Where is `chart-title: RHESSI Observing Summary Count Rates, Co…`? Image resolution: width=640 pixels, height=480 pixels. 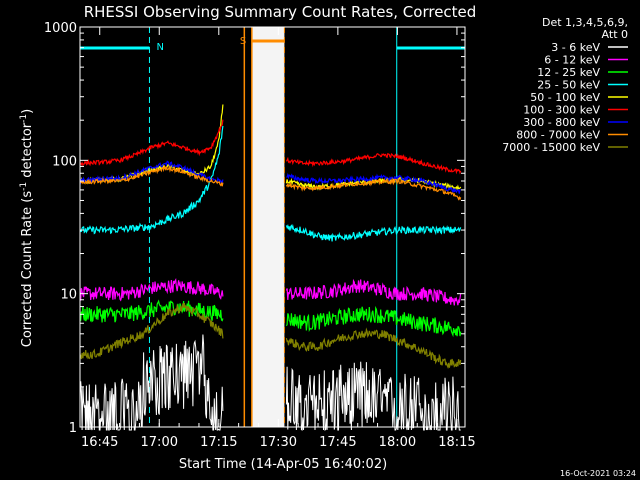
chart-title: RHESSI Observing Summary Count Rates, Co… is located at coordinates (280, 12).